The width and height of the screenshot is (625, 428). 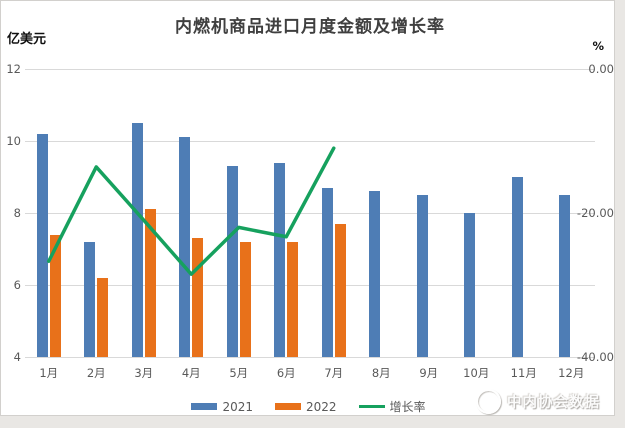 I want to click on left-tick-label: 8, so click(x=17, y=213).